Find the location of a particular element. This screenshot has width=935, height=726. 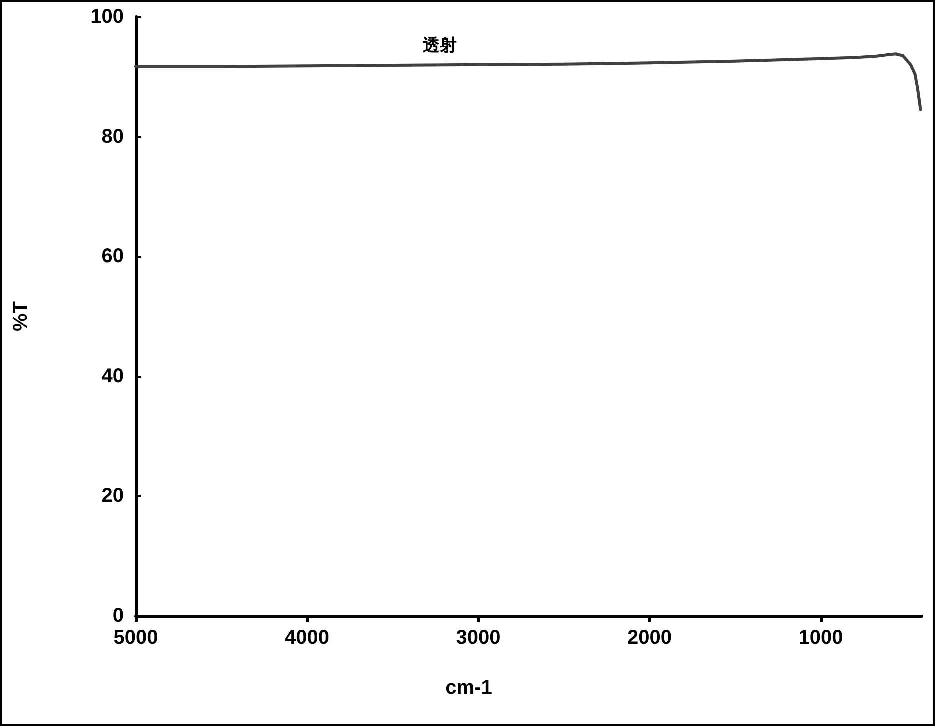

x-axis-title: cm-1 is located at coordinates (469, 688).